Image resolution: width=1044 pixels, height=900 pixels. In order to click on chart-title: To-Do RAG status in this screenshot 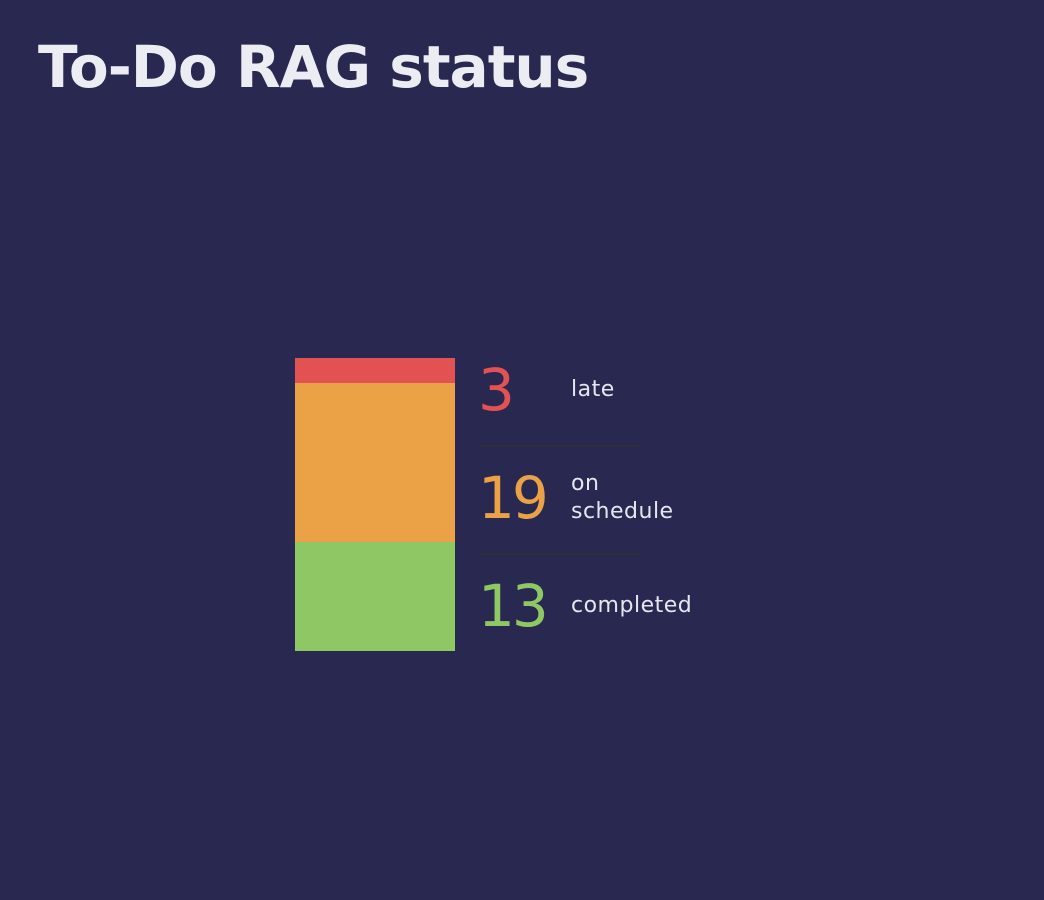, I will do `click(313, 67)`.